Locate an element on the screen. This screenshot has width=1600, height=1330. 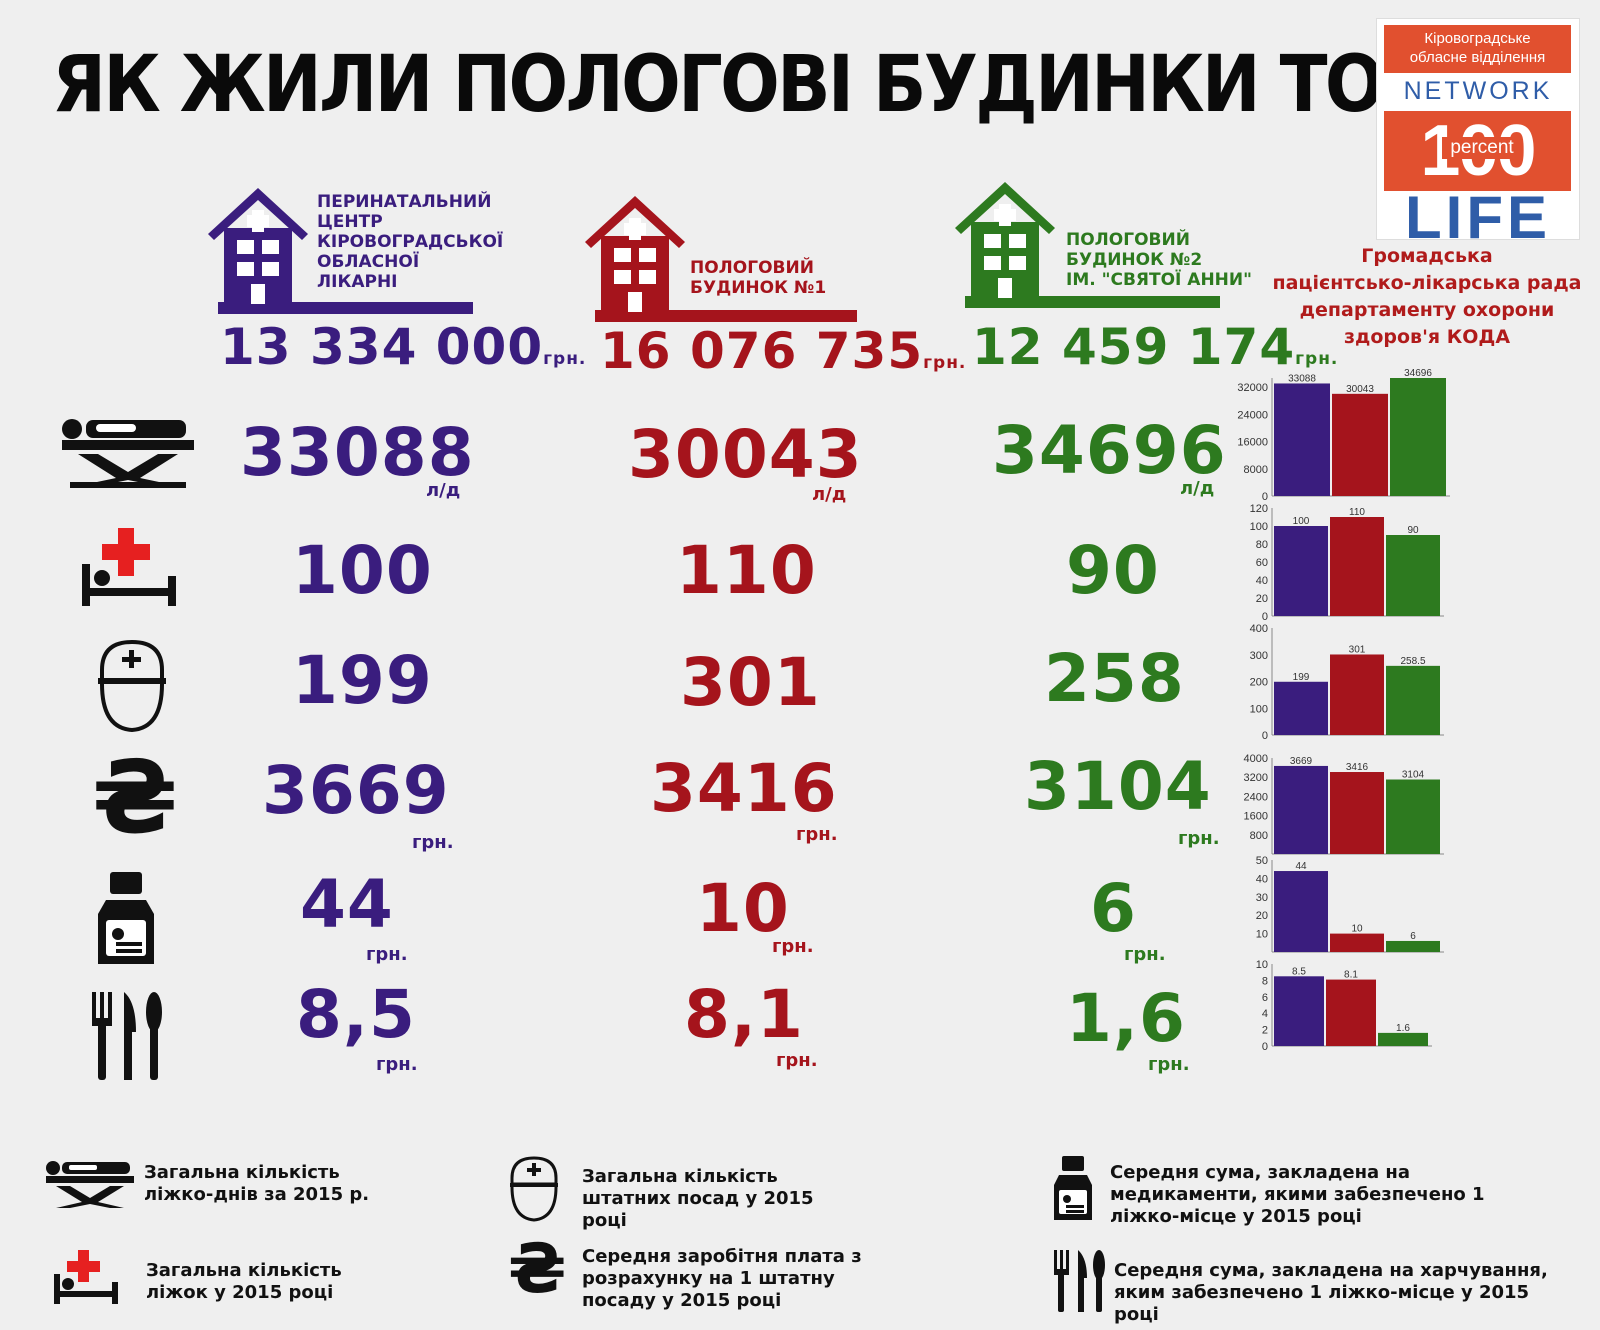
logo-org: Кіровоградське обласне відділення is located at coordinates (1477, 49).